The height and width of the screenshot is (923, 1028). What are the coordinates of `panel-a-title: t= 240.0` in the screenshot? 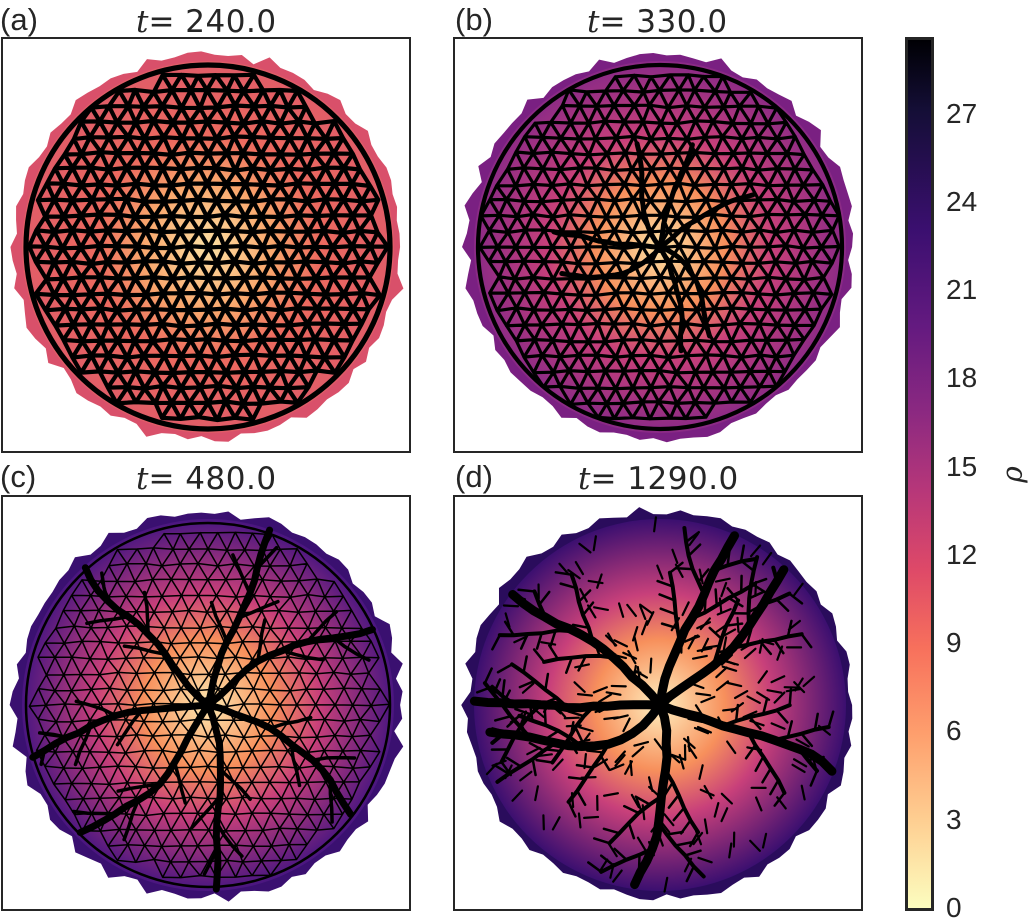 It's located at (206, 22).